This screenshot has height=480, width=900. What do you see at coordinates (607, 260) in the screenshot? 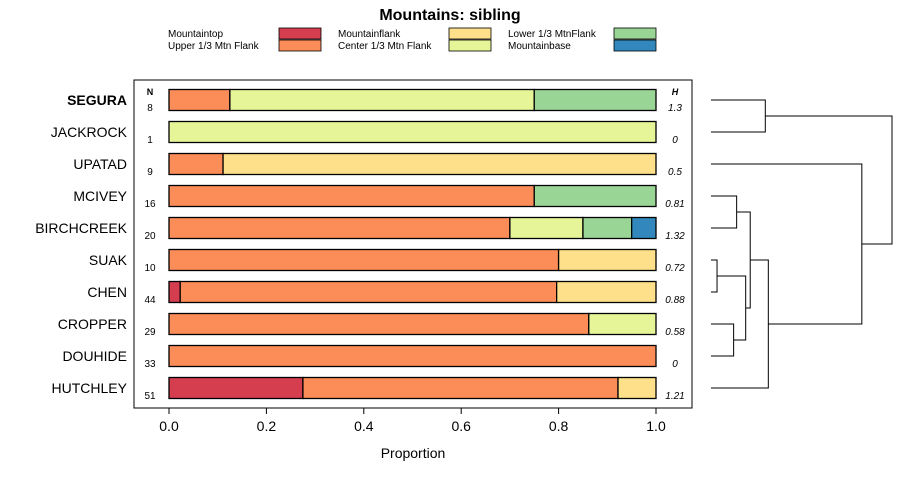
I see `bar-segment-suak-mountainflank` at bounding box center [607, 260].